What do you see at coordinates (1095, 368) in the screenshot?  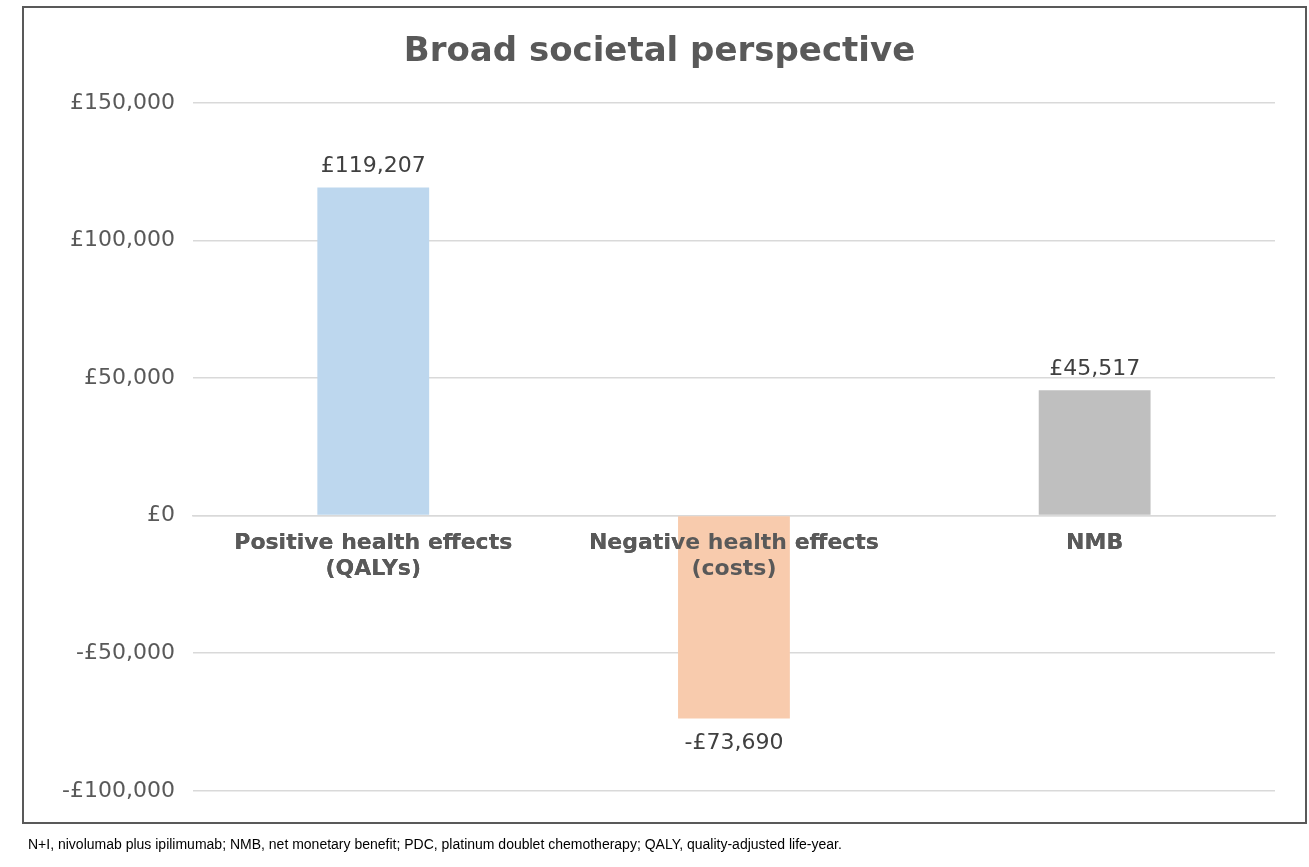 I see `data-label: £45,517` at bounding box center [1095, 368].